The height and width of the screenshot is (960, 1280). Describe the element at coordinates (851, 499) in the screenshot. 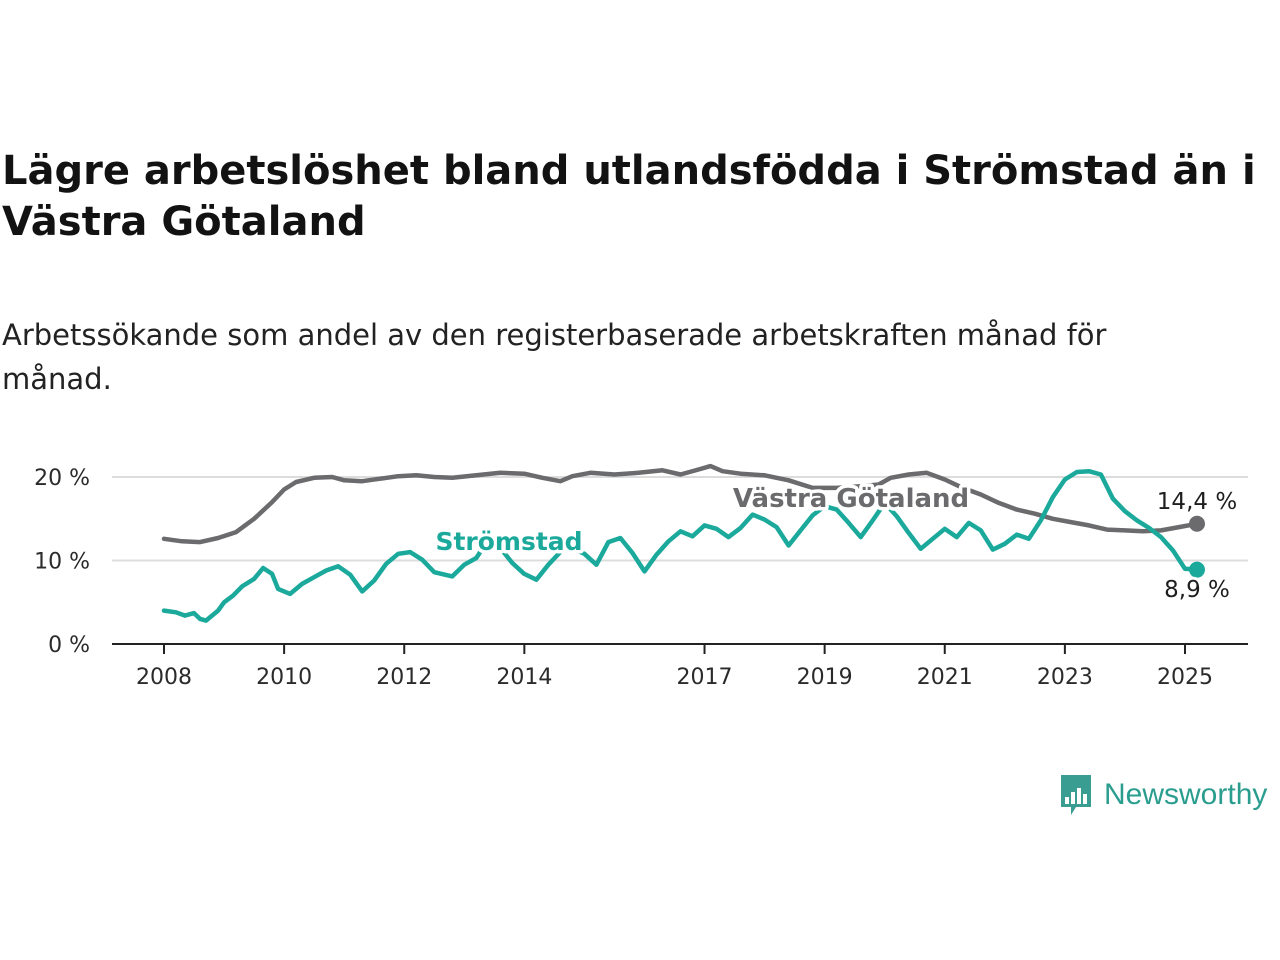

I see `series-label: Västra Götaland` at that location.